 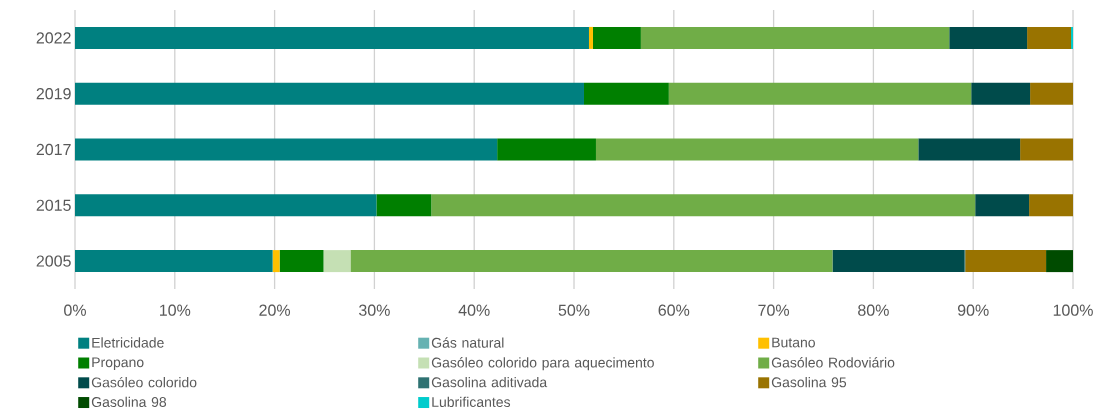 What do you see at coordinates (973, 310) in the screenshot?
I see `x-tick-label: 90%` at bounding box center [973, 310].